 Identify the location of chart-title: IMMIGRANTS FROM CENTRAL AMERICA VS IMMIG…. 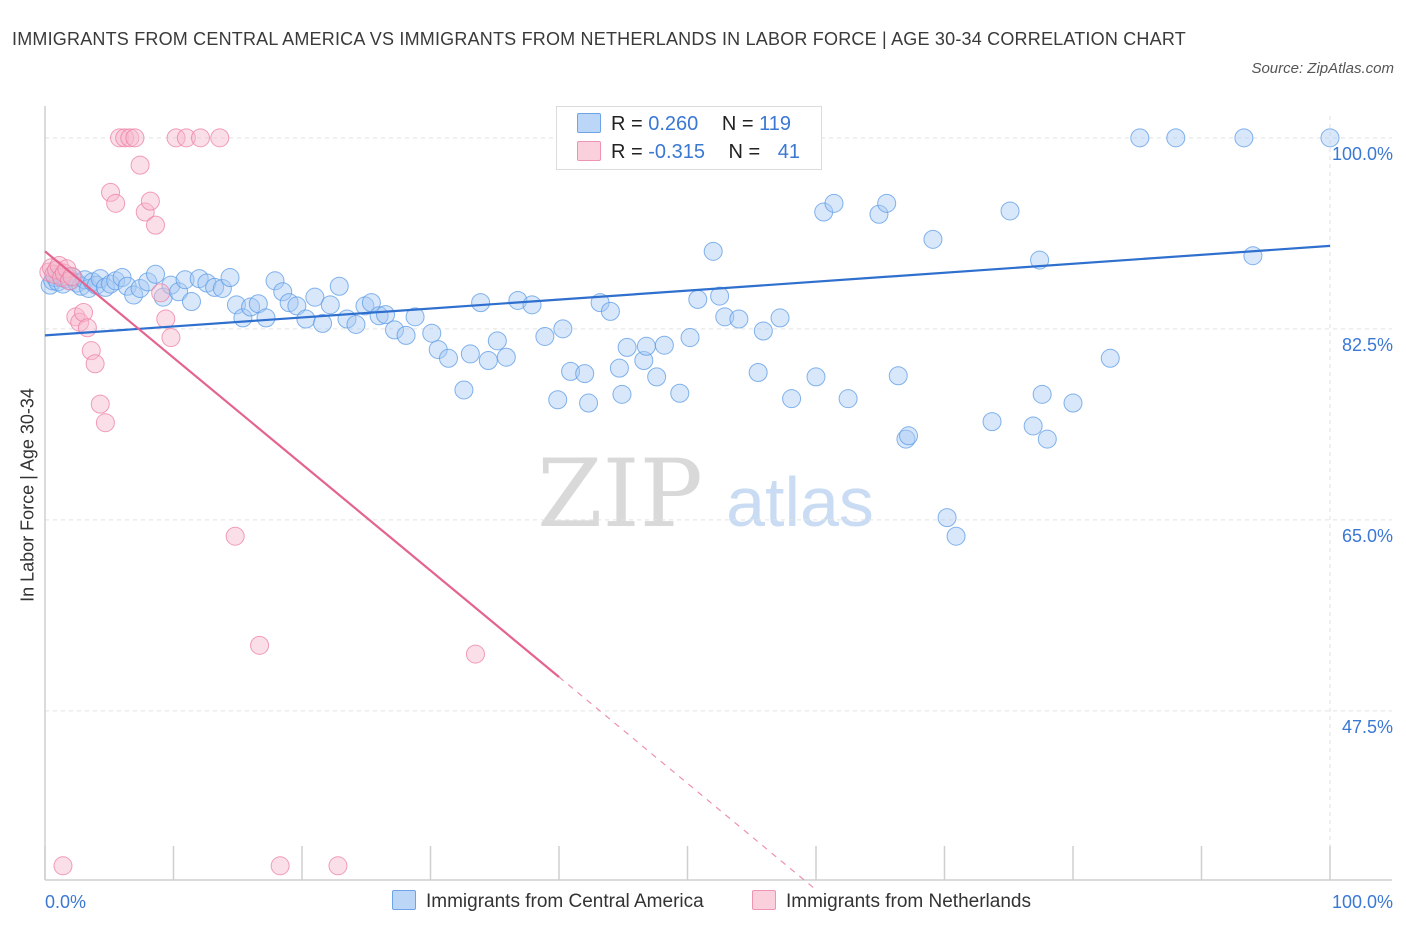
(599, 39).